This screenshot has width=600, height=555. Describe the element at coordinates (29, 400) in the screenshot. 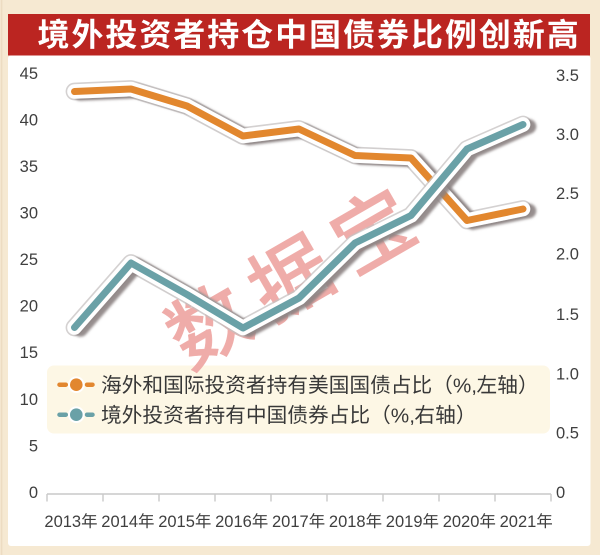

I see `svg-text: 10` at that location.